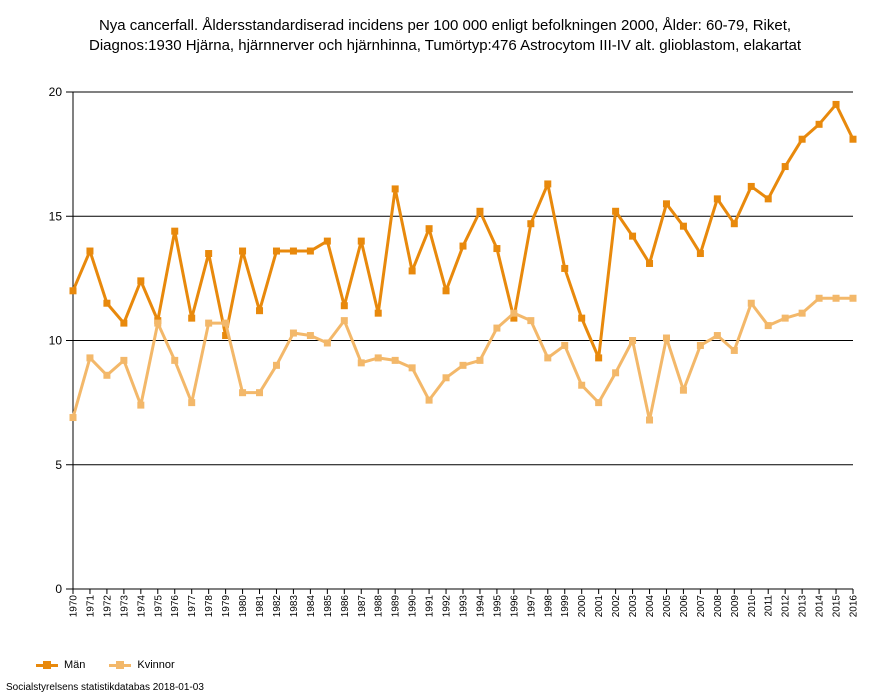  What do you see at coordinates (124, 606) in the screenshot?
I see `x-tick-label: 1973` at bounding box center [124, 606].